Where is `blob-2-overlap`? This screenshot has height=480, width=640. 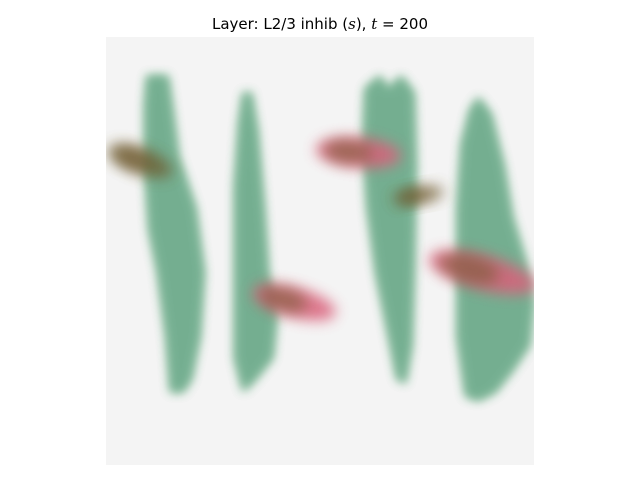
blob-2-overlap is located at coordinates (284, 299).